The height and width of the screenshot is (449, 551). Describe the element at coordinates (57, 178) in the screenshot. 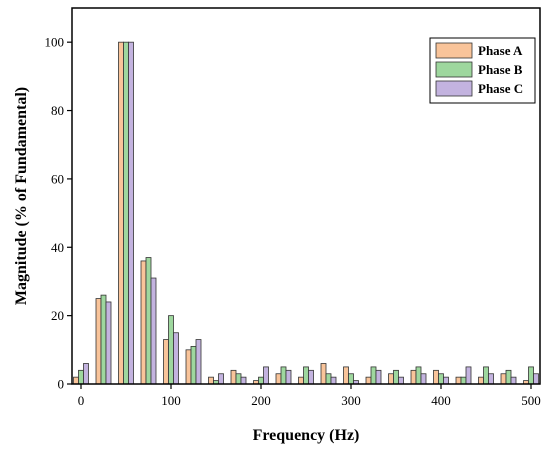

I see `y-tick-label-60: 60` at that location.